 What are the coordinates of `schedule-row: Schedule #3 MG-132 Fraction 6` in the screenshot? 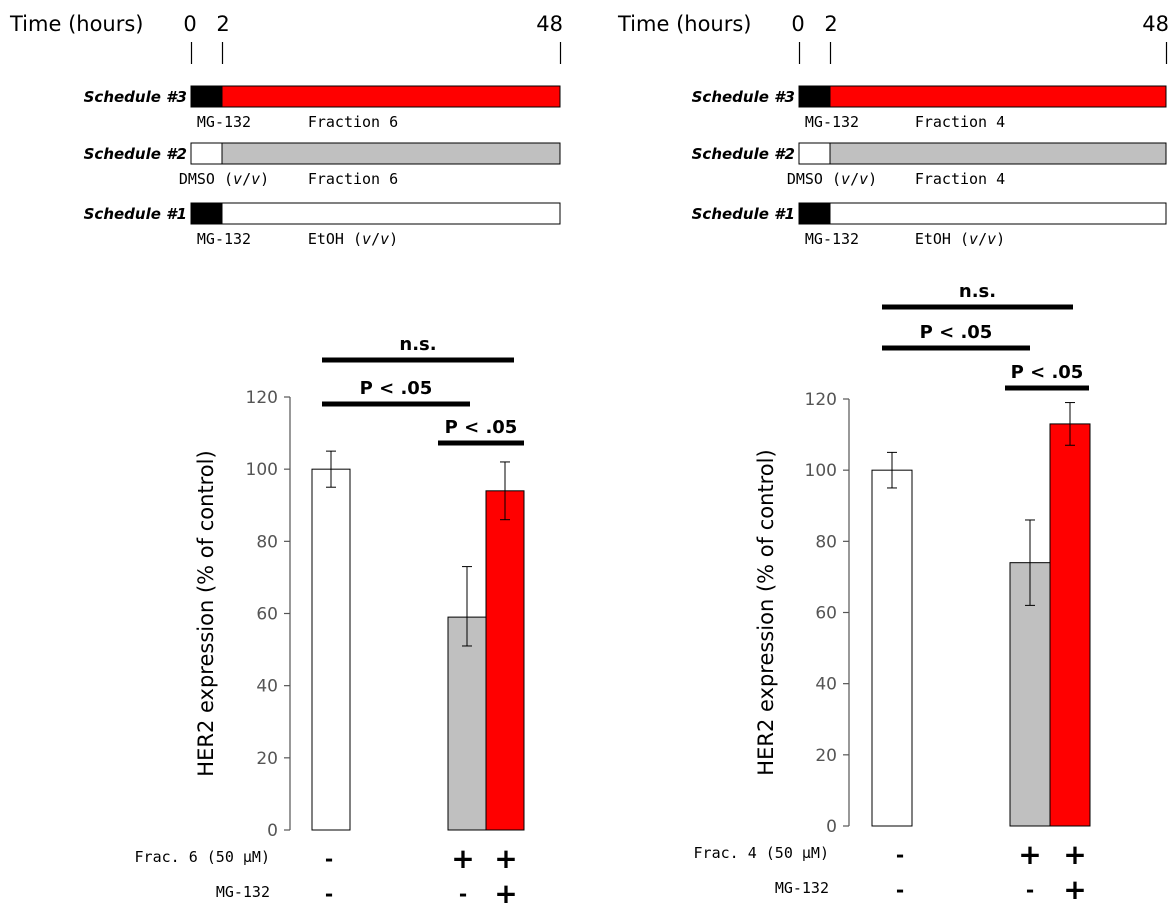 It's located at (322, 108).